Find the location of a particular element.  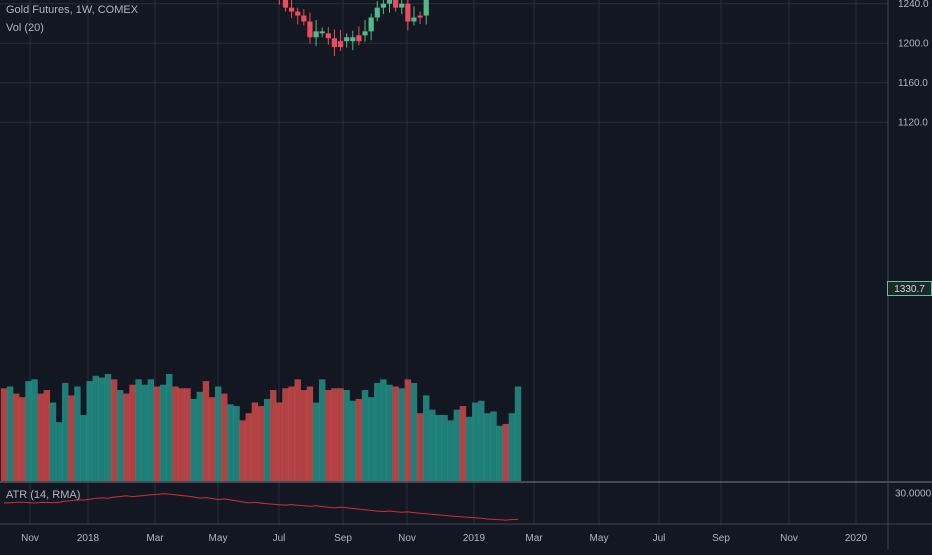

price-tick-label: 1160.0 is located at coordinates (913, 83).